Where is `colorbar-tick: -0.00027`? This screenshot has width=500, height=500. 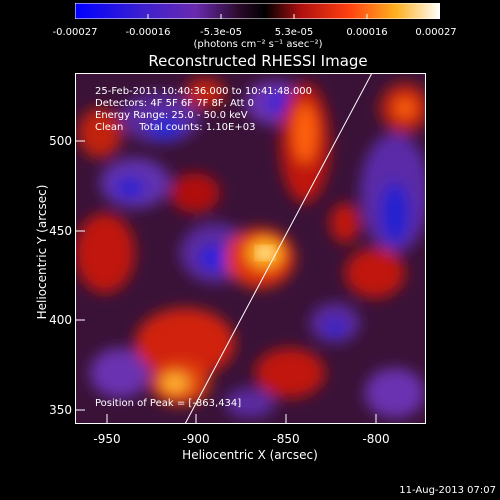 colorbar-tick: -0.00027 is located at coordinates (75, 32).